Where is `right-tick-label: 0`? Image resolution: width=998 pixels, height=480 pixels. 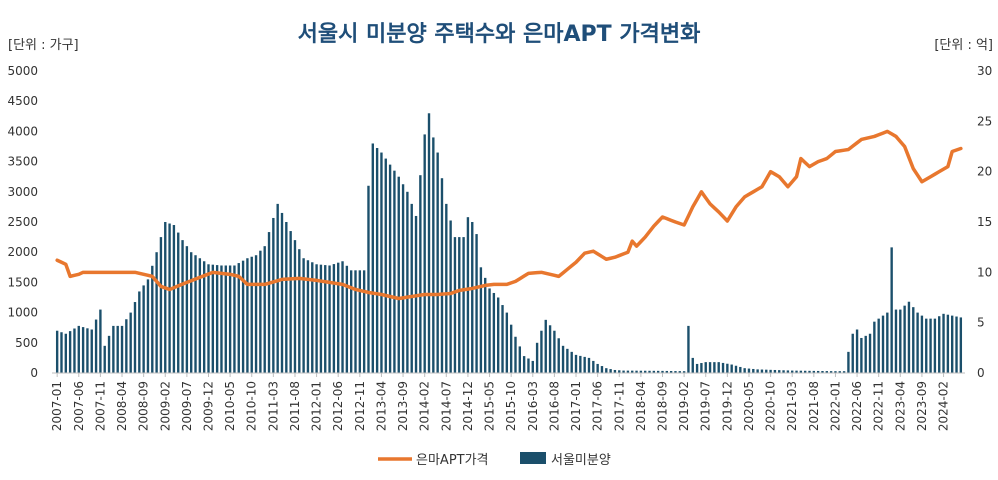
right-tick-label: 0 is located at coordinates (981, 373).